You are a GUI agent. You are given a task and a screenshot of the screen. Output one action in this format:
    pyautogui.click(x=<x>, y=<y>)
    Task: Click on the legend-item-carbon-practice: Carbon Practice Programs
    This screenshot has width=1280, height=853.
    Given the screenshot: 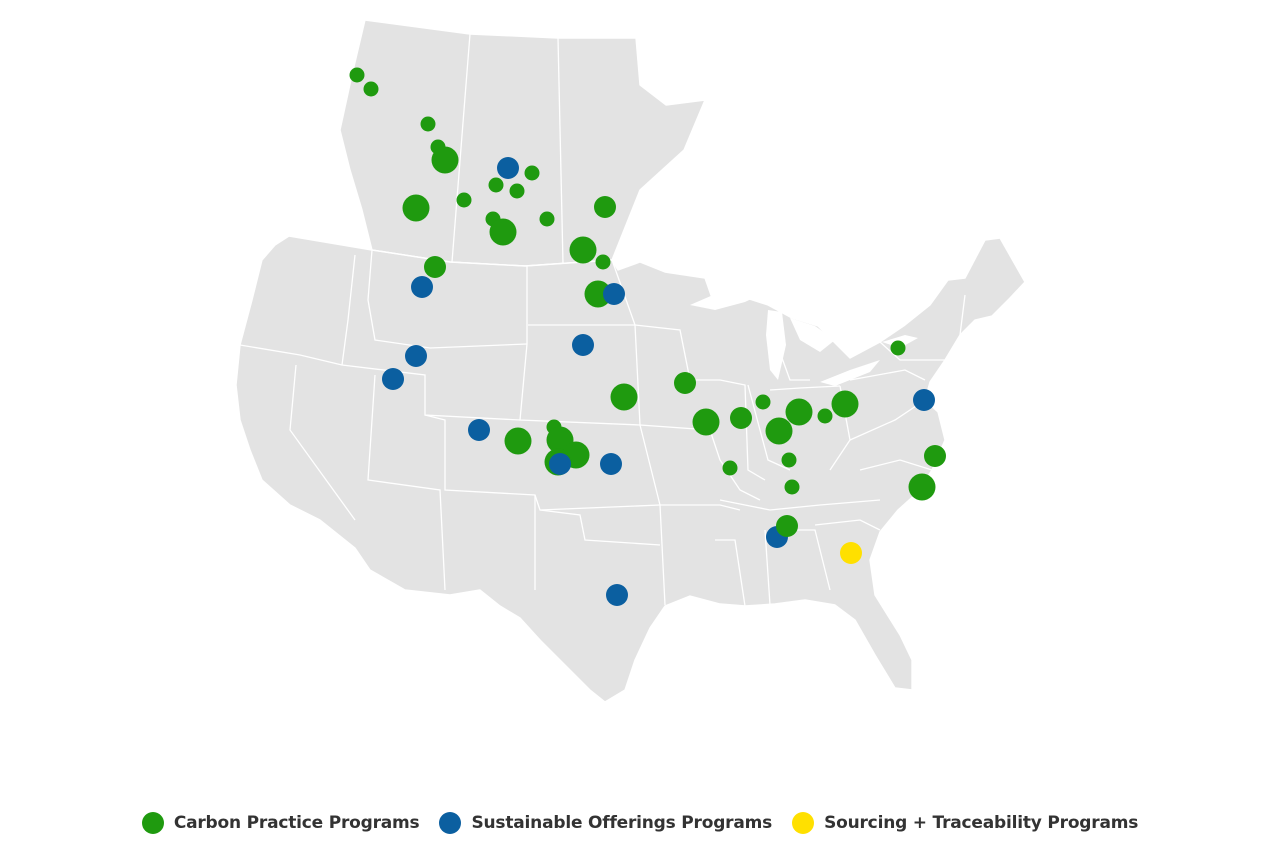 What is the action you would take?
    pyautogui.click(x=280, y=823)
    